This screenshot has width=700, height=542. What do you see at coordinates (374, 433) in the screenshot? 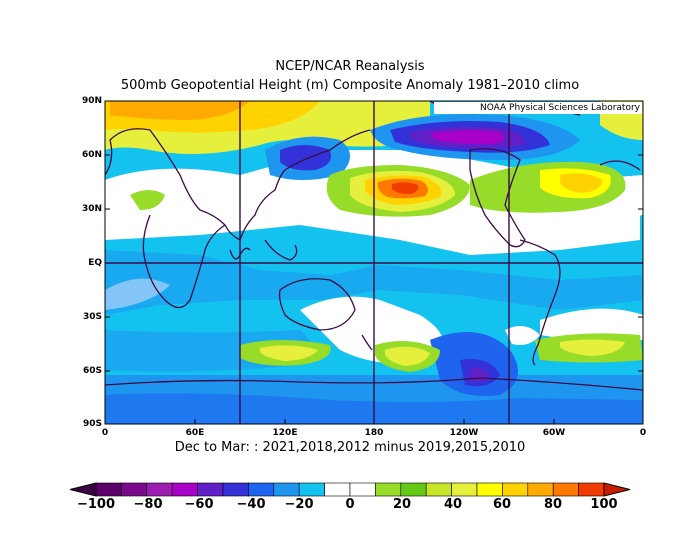
I see `lon-label-180: 180` at bounding box center [374, 433].